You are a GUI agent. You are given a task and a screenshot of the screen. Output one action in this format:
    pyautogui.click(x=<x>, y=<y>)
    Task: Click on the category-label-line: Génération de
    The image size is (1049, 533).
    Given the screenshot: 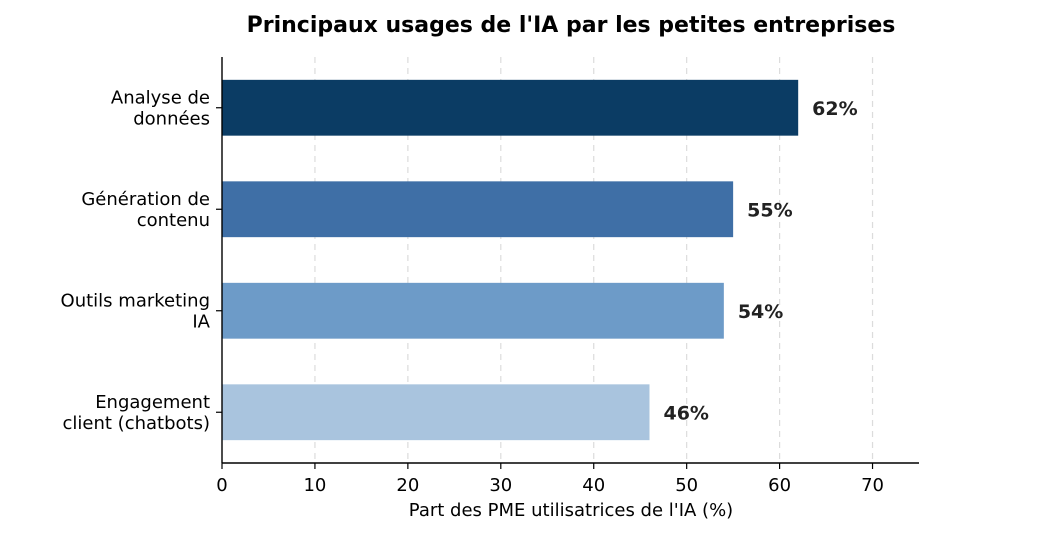 What is the action you would take?
    pyautogui.click(x=145, y=199)
    